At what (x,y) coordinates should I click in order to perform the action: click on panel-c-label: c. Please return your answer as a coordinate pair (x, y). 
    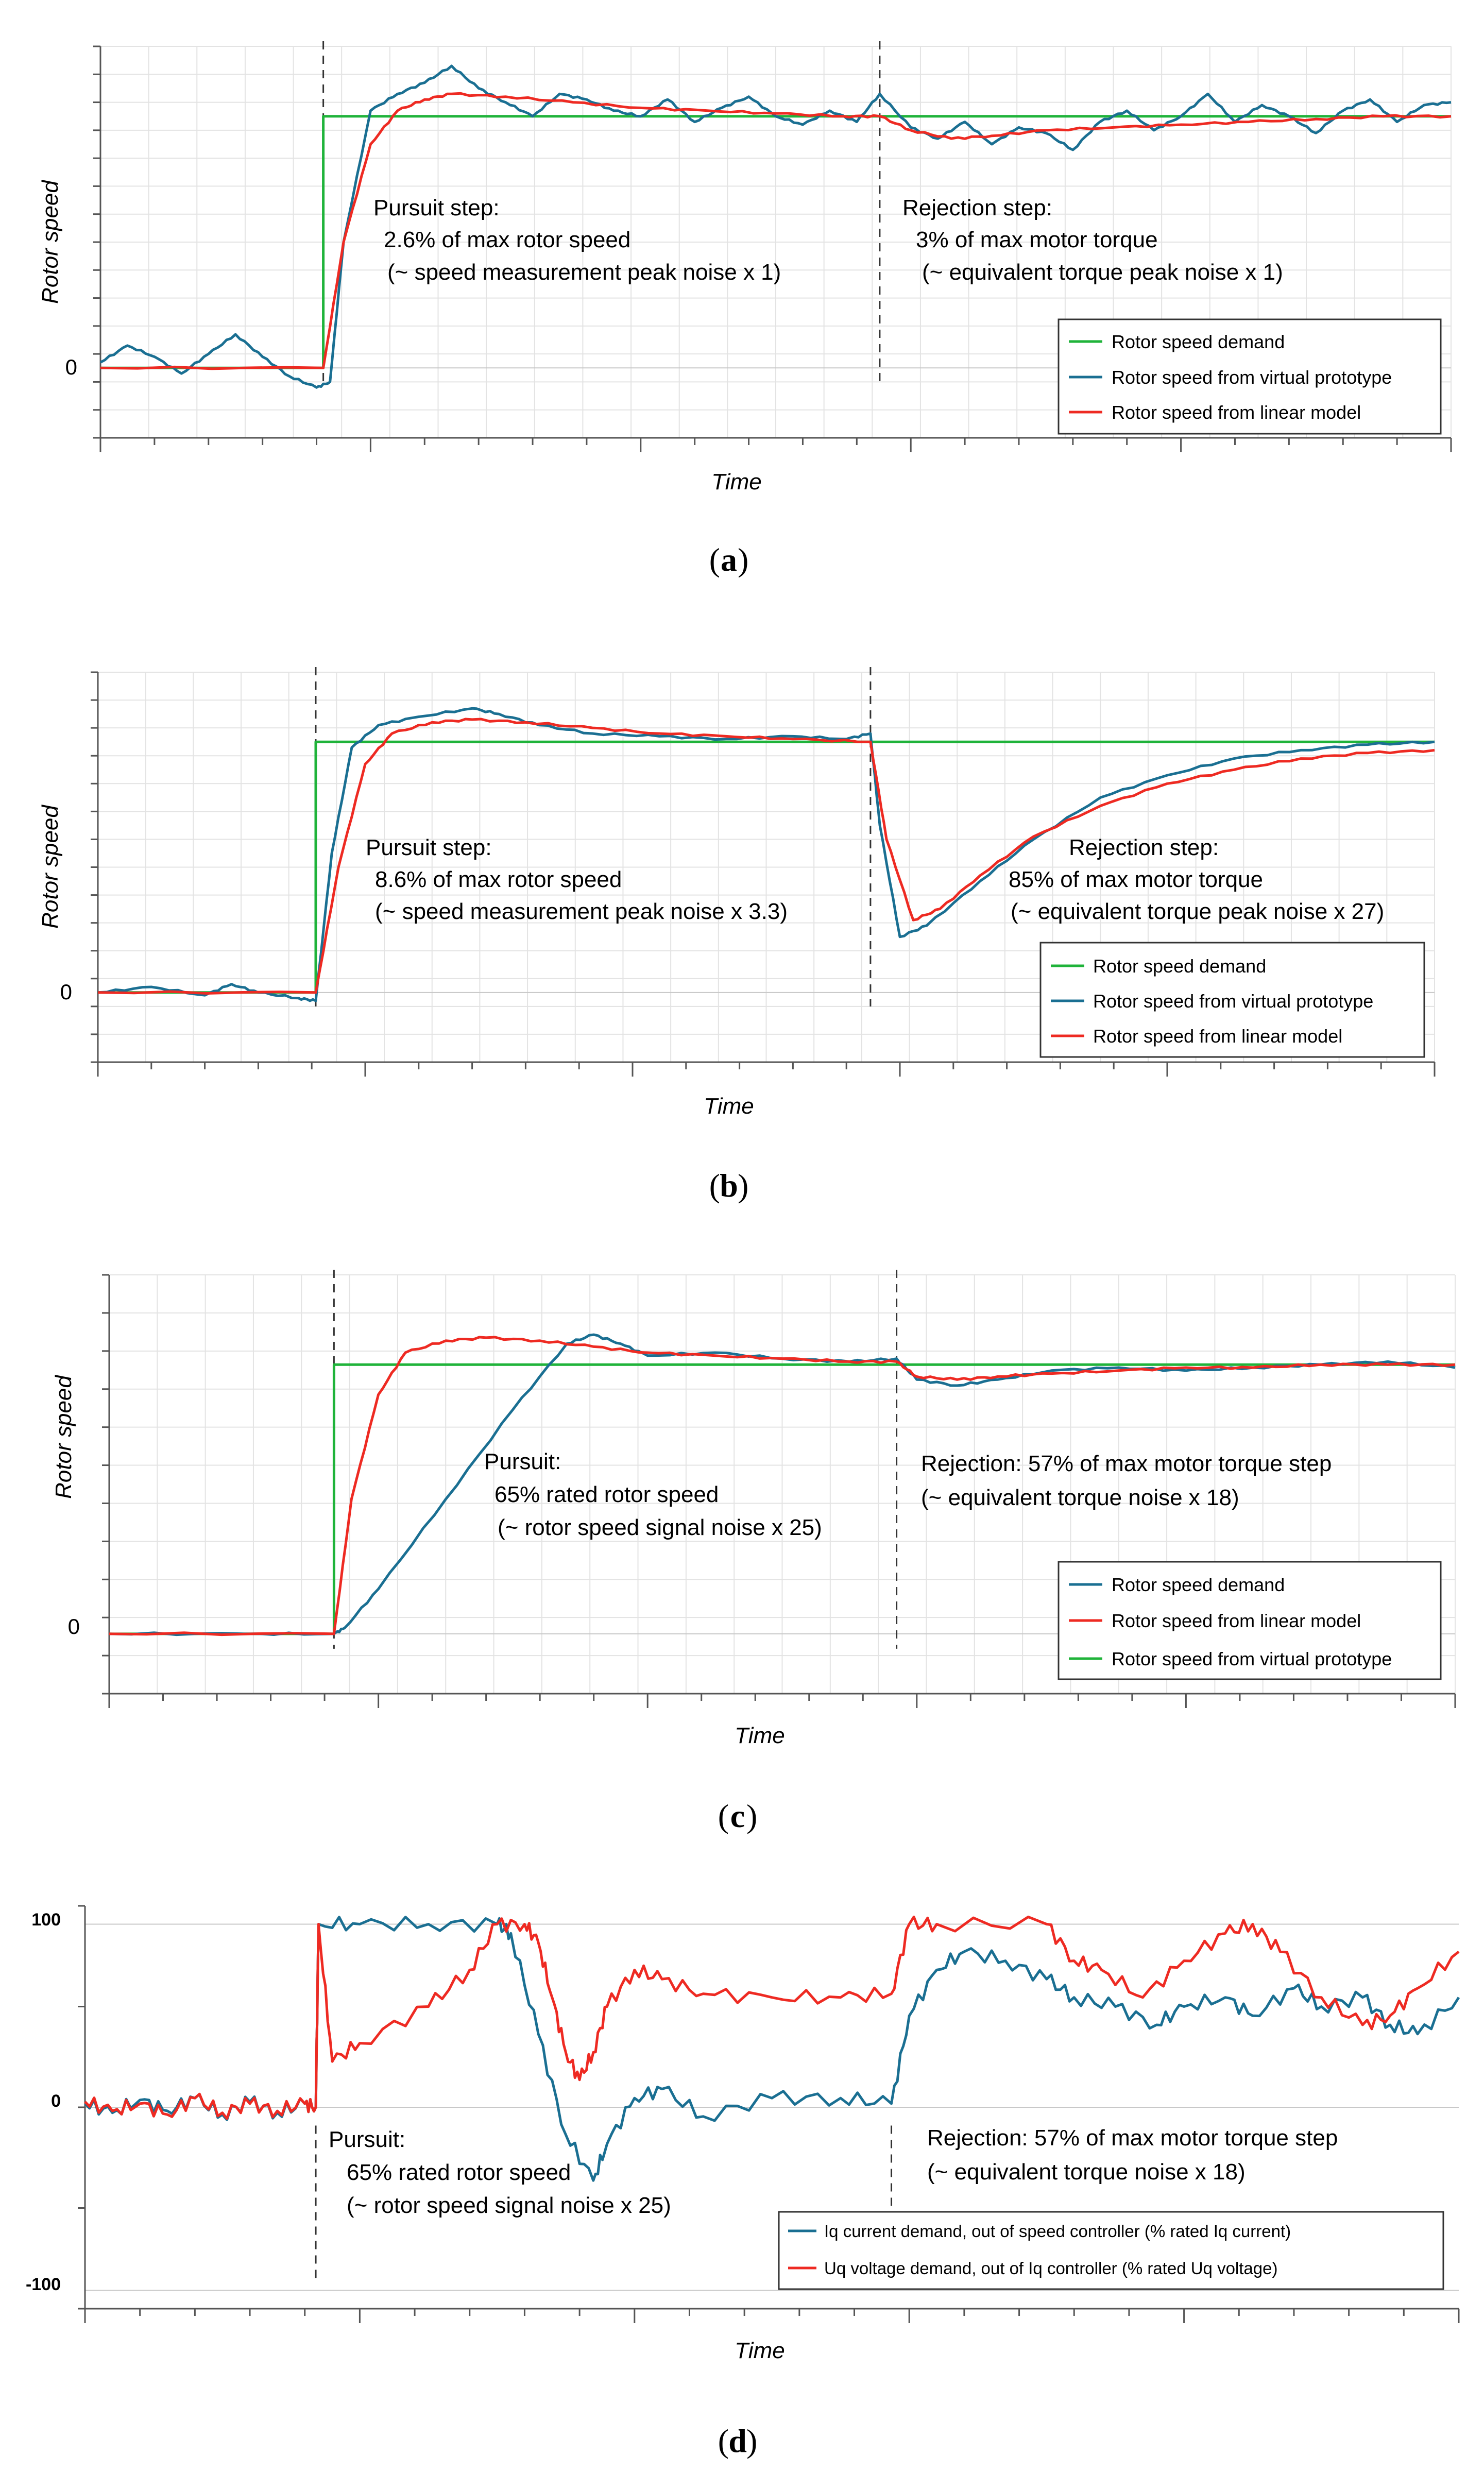
    Looking at the image, I should click on (737, 1816).